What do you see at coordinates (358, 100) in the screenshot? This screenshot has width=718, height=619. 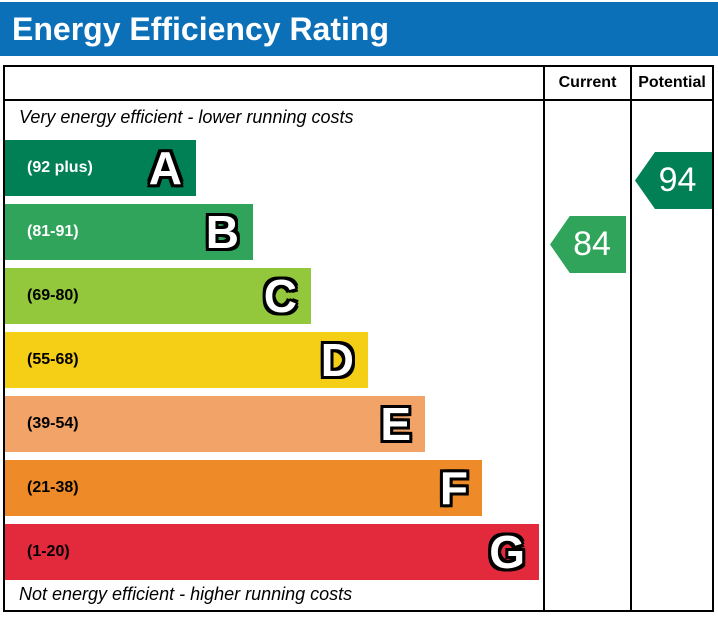 I see `header-separator` at bounding box center [358, 100].